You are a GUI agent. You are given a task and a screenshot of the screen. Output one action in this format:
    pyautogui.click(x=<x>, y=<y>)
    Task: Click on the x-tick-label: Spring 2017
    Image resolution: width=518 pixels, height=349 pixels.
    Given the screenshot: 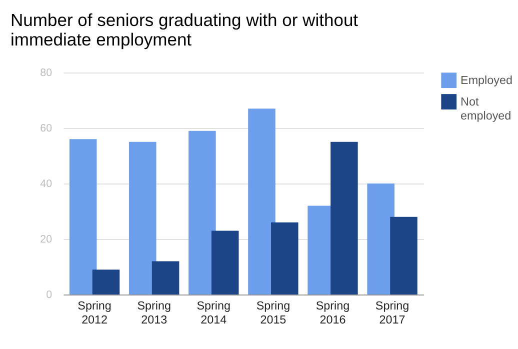 What is the action you would take?
    pyautogui.click(x=392, y=313)
    